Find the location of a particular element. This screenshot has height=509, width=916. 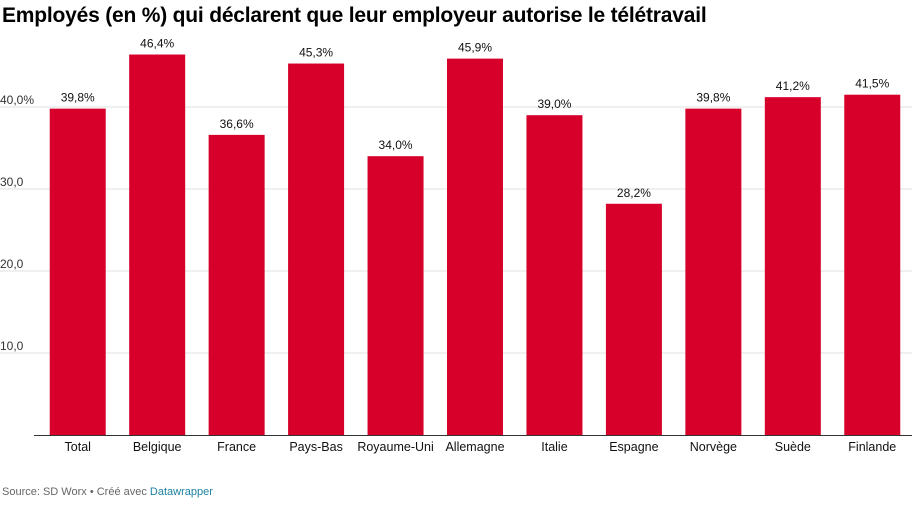

category-label: Norvège is located at coordinates (713, 447).